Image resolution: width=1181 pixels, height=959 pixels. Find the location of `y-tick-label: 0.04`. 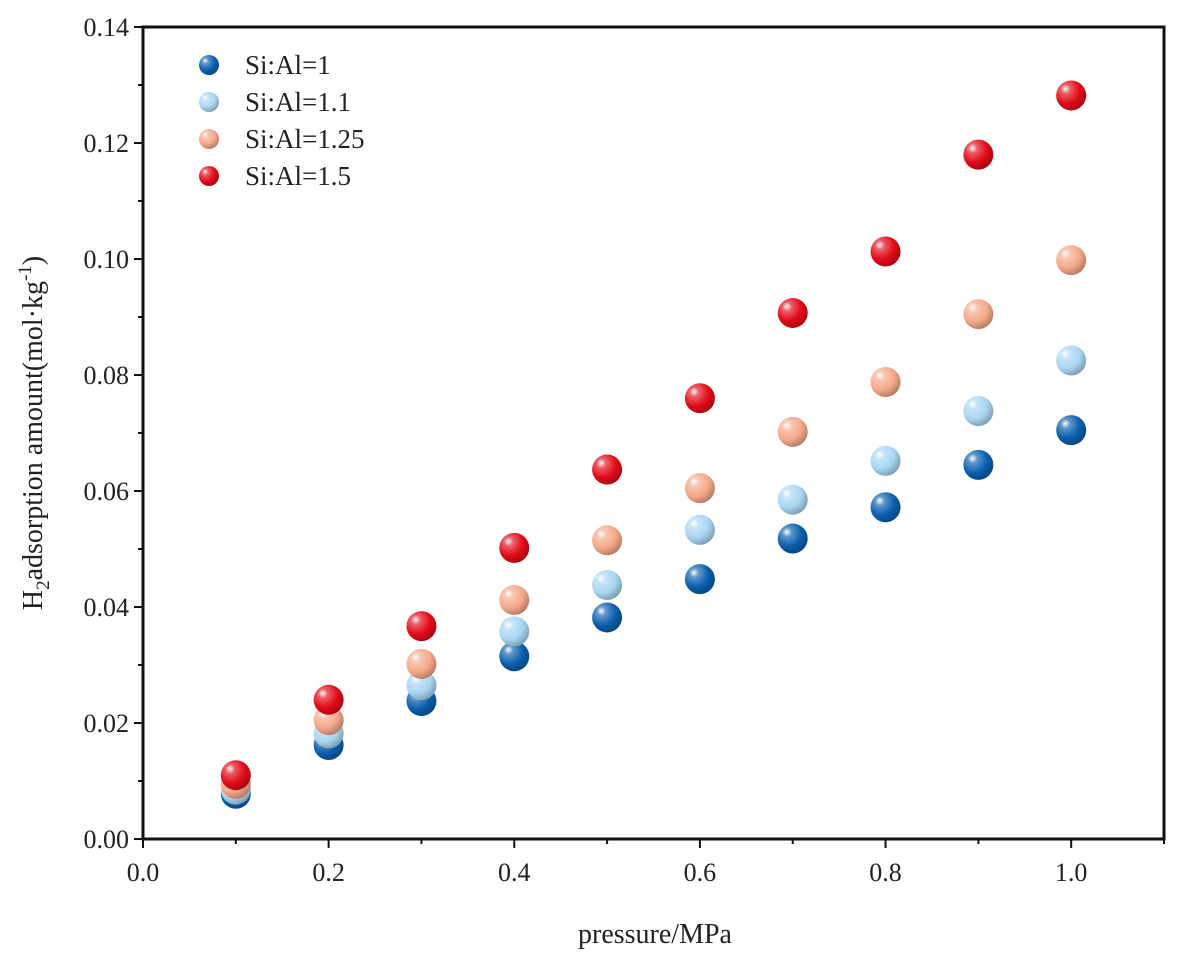

y-tick-label: 0.04 is located at coordinates (107, 607).